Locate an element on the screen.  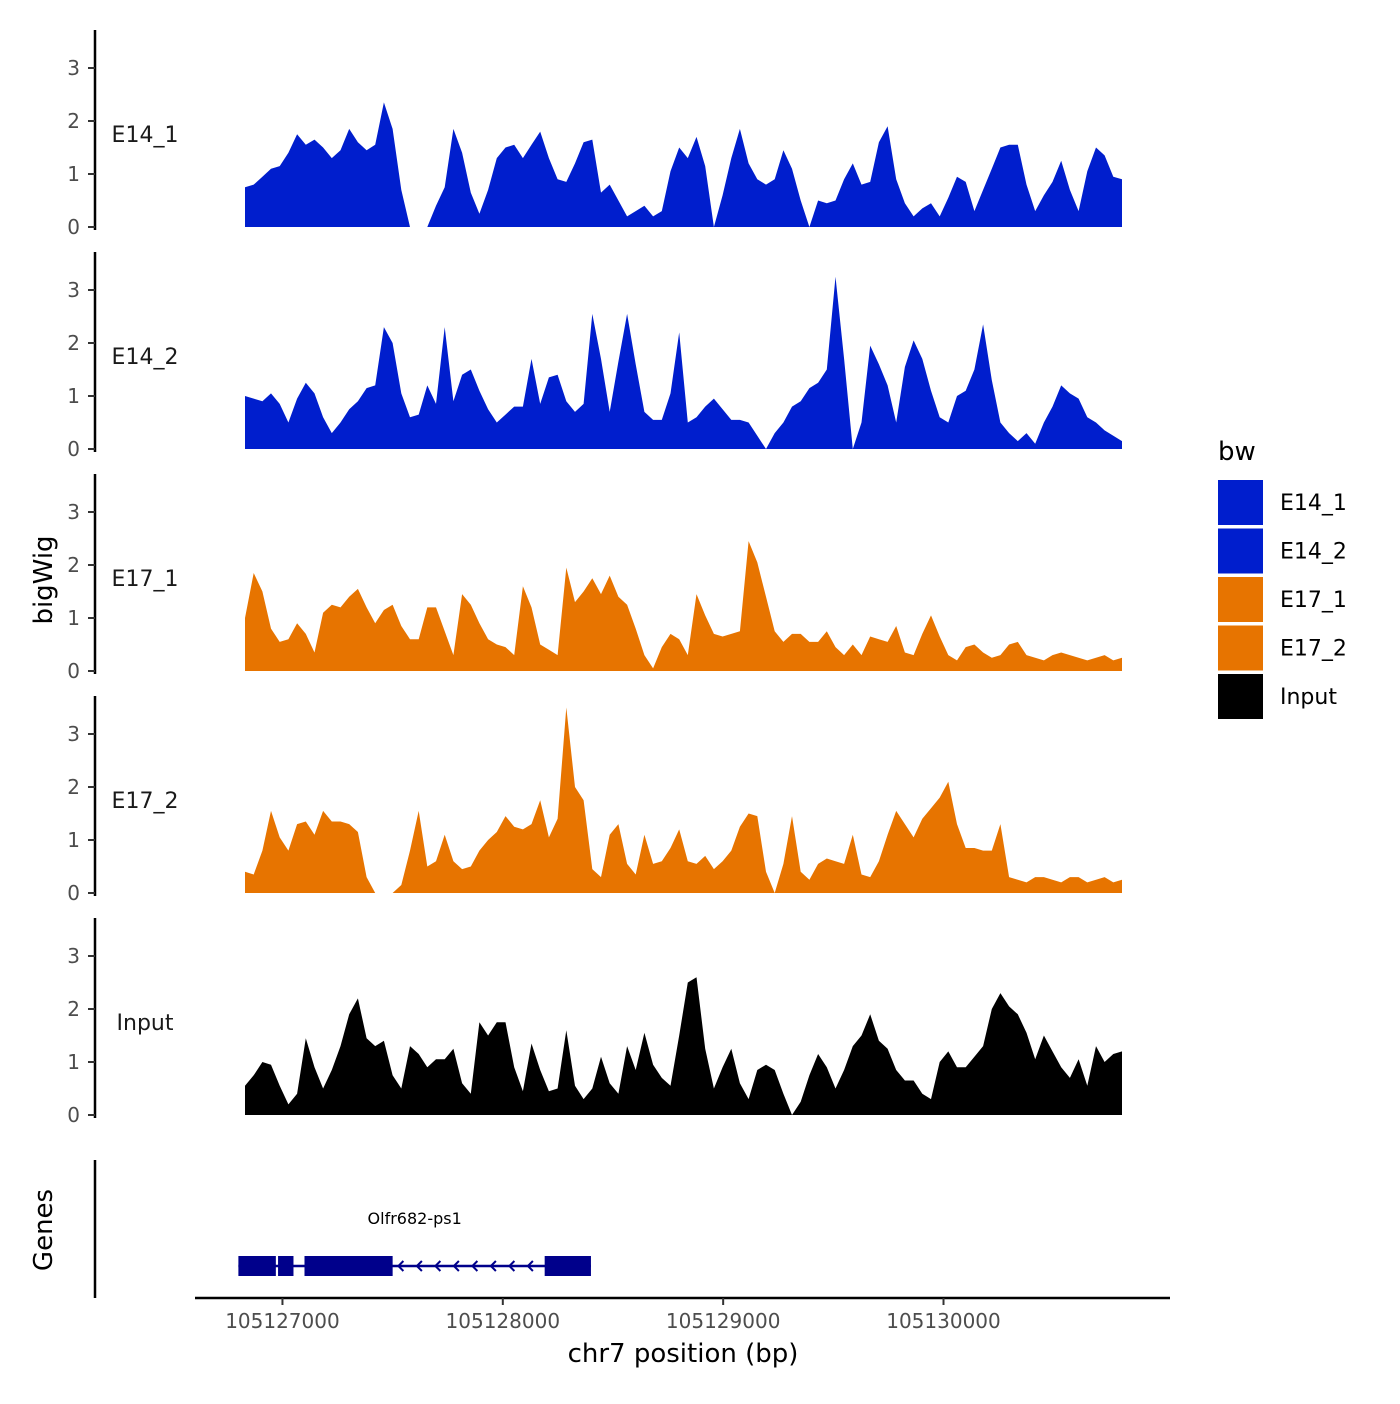
coverage-area-input is located at coordinates (683, 1046).